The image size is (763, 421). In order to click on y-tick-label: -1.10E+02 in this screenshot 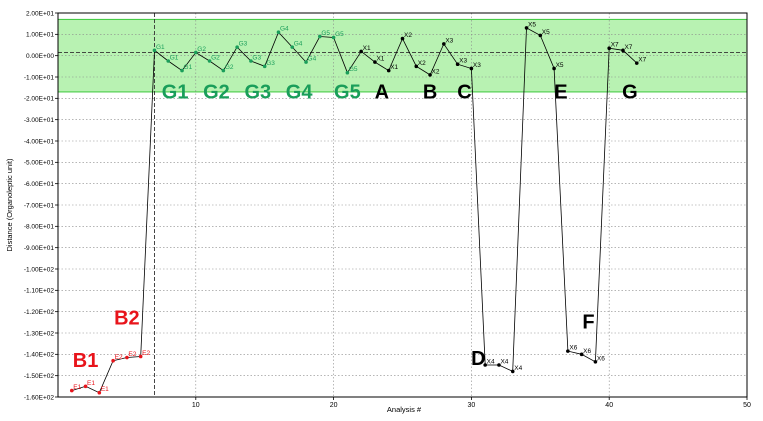, I will do `click(39, 291)`.